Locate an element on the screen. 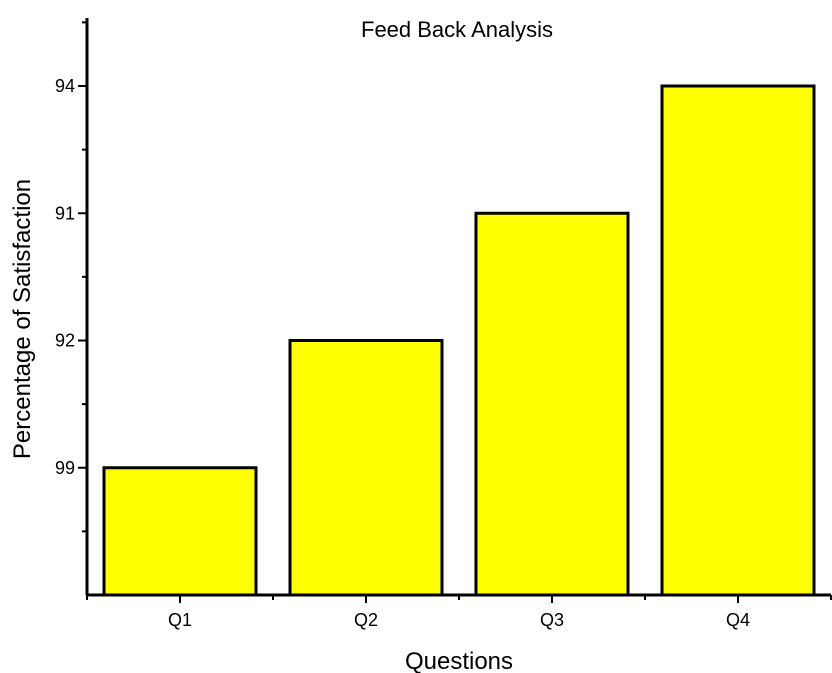  y-tick-label: 91 is located at coordinates (65, 213).